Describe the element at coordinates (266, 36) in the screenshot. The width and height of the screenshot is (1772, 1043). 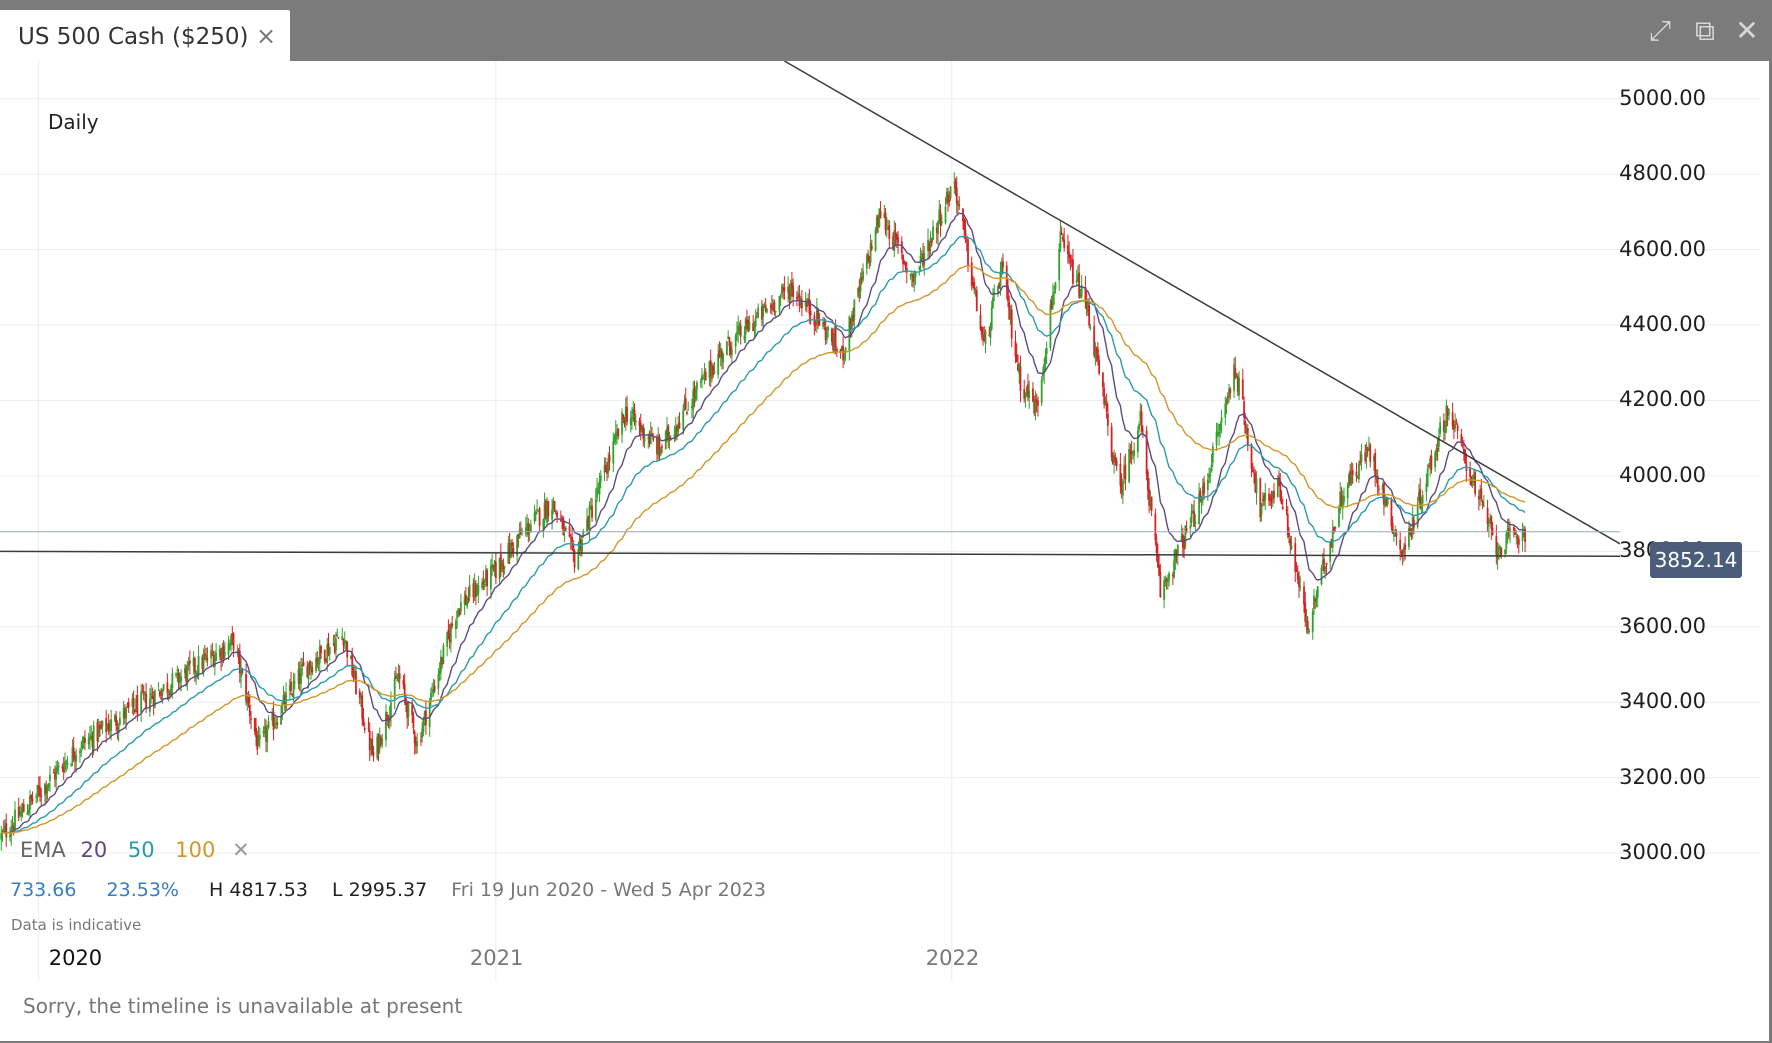
I see `tab-close-icon: ×` at that location.